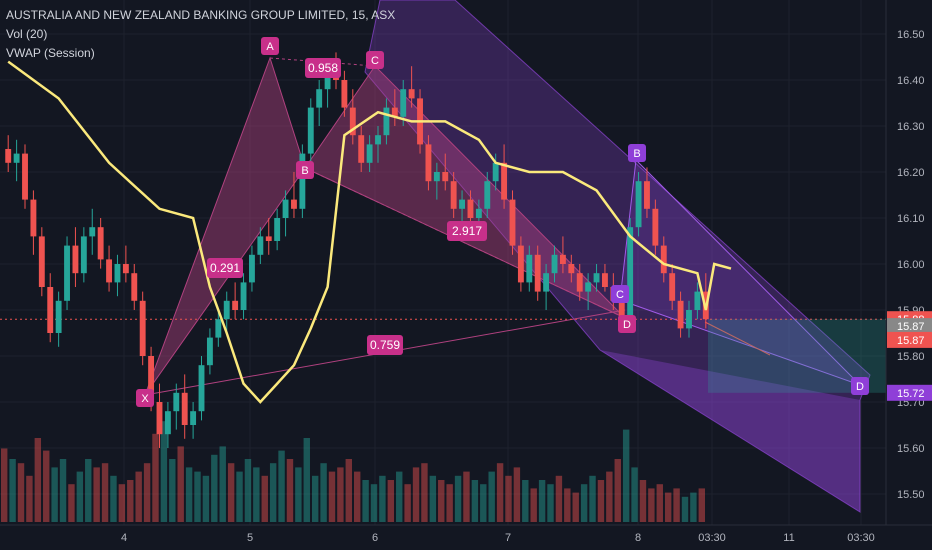 The width and height of the screenshot is (932, 550). Describe the element at coordinates (911, 35) in the screenshot. I see `price-tick-label: 16.50` at that location.